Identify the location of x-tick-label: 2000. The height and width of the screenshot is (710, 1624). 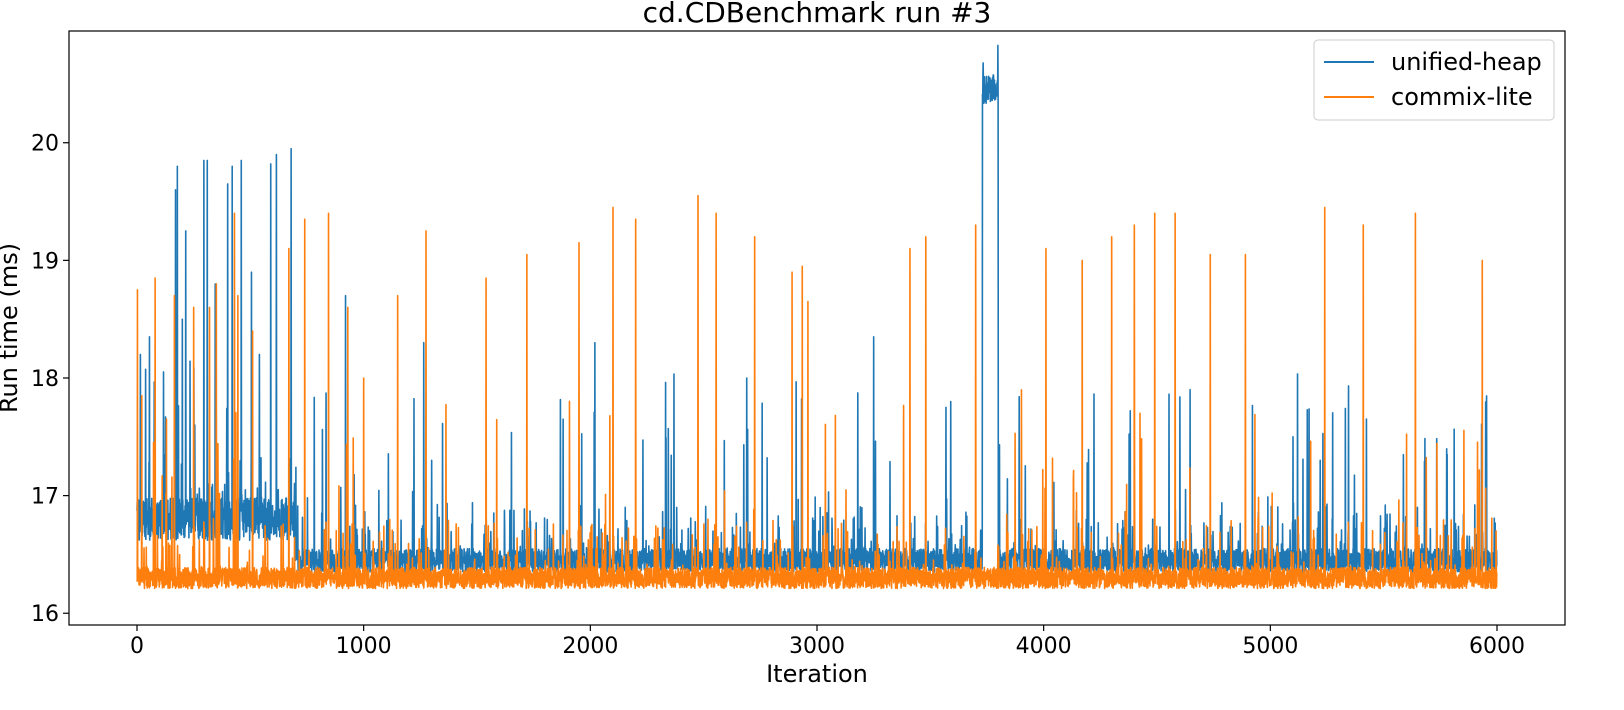
(590, 646).